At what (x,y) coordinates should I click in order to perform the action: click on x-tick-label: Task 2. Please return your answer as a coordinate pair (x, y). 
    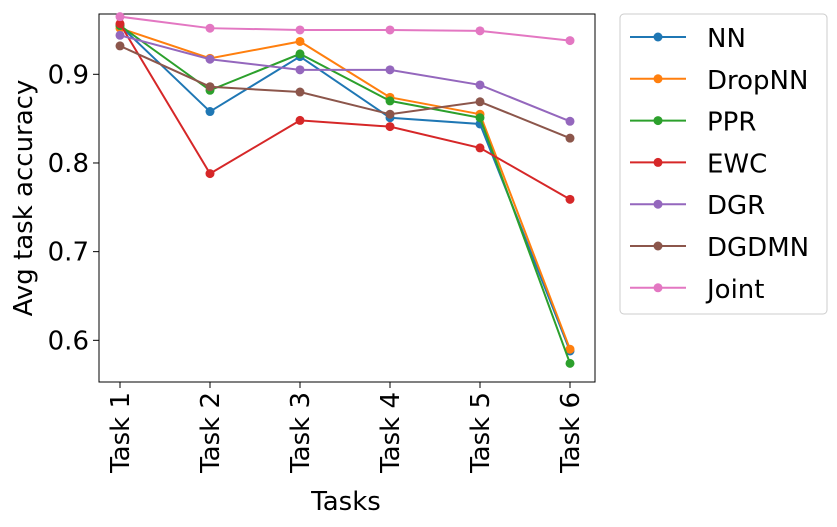
    Looking at the image, I should click on (211, 433).